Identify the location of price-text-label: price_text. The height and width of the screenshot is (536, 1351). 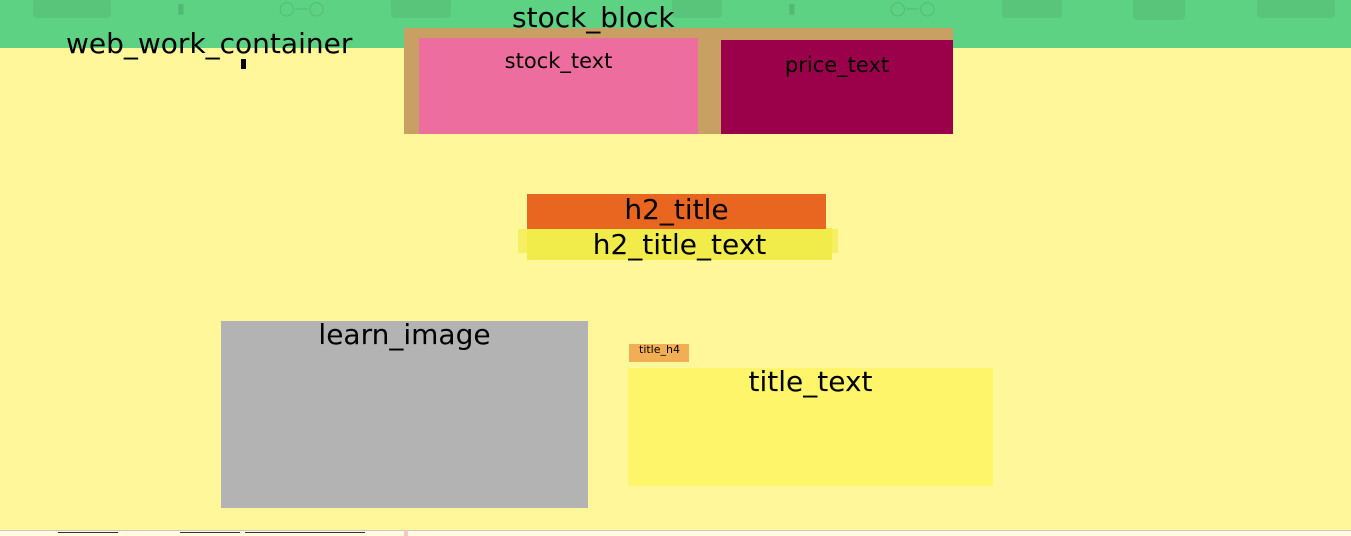
(837, 65).